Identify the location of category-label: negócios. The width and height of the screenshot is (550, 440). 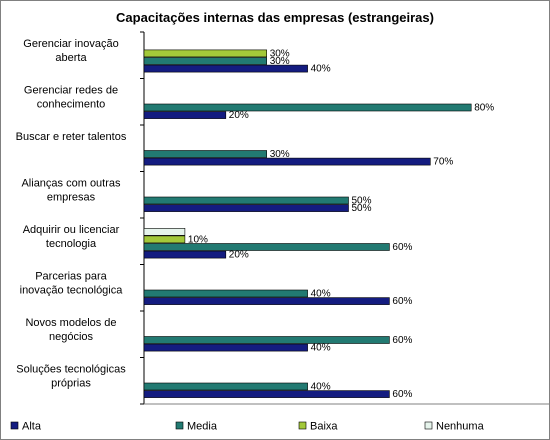
(71, 337).